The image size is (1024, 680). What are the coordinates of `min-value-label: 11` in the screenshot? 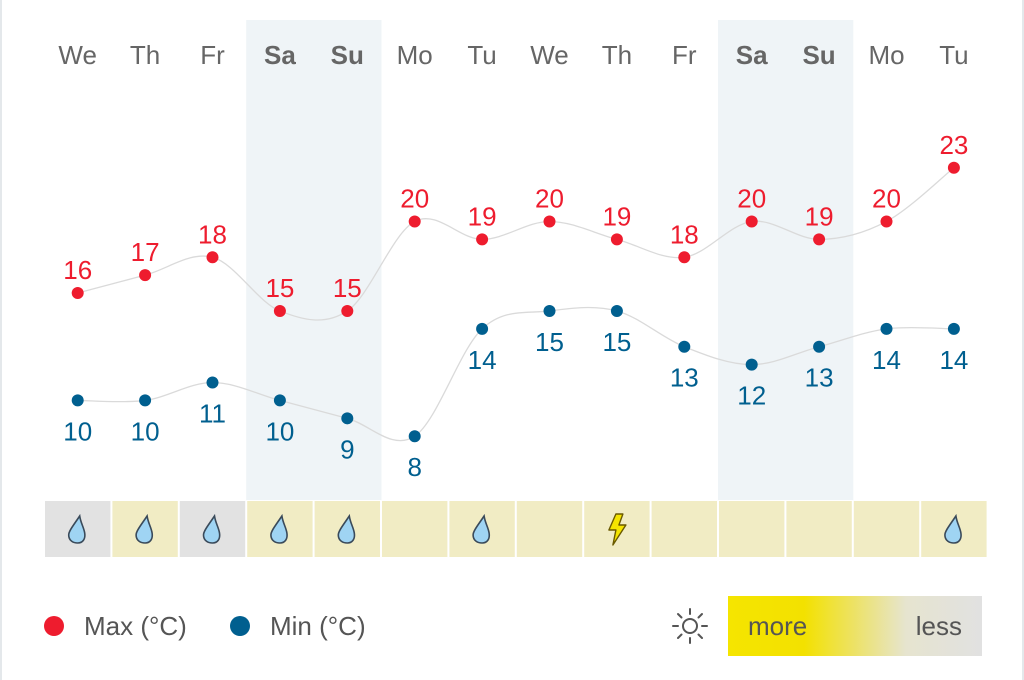 It's located at (212, 414).